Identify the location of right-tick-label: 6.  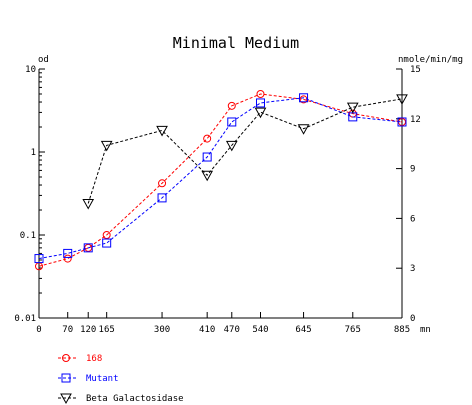
(412, 219).